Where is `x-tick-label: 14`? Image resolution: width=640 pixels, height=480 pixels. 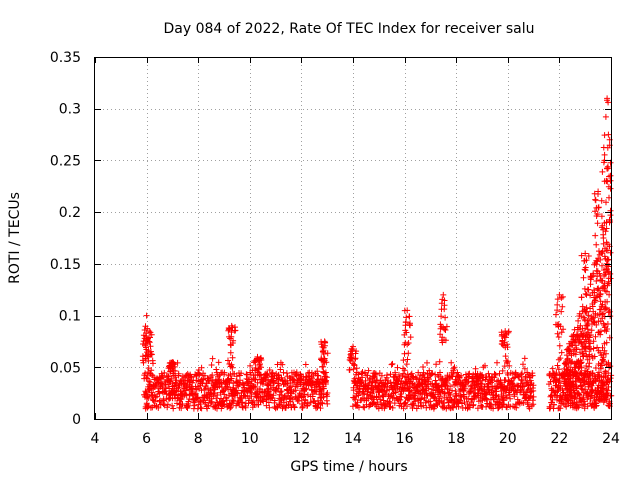 x-tick-label: 14 is located at coordinates (353, 439).